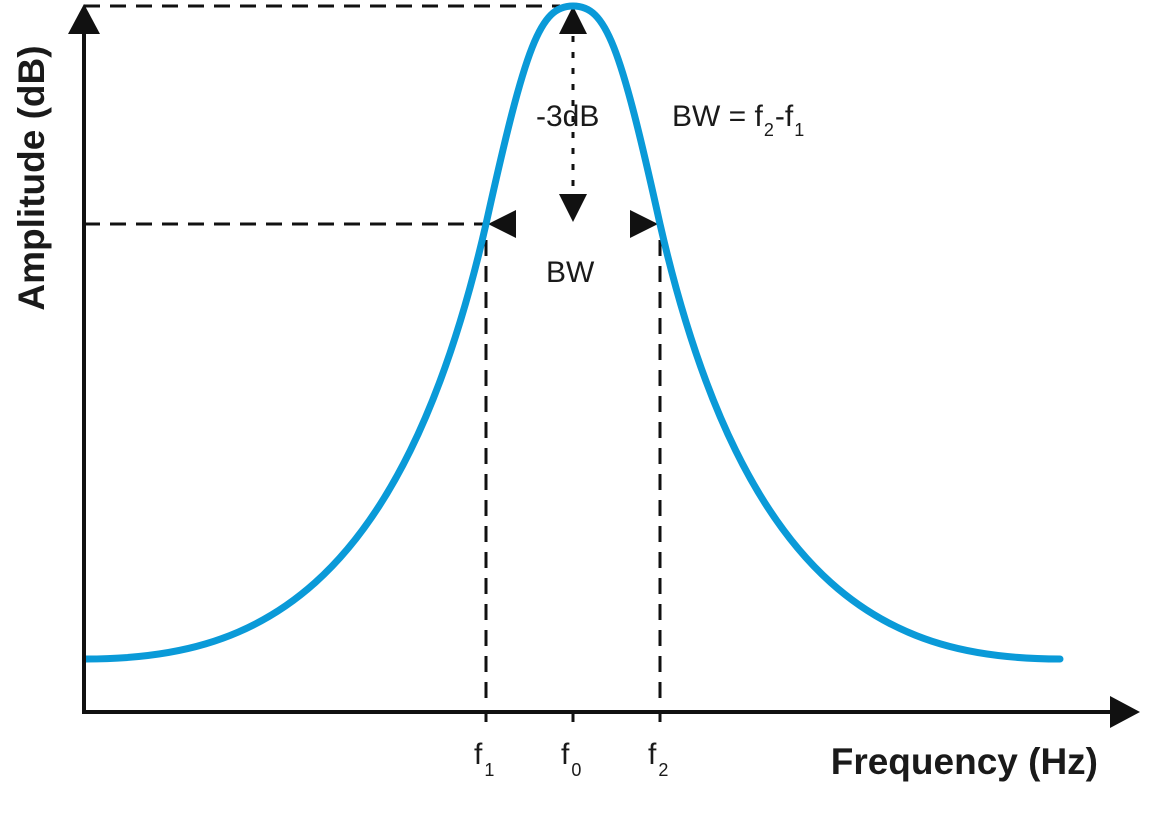  I want to click on tick-label-f0-base: f, so click(565, 754).